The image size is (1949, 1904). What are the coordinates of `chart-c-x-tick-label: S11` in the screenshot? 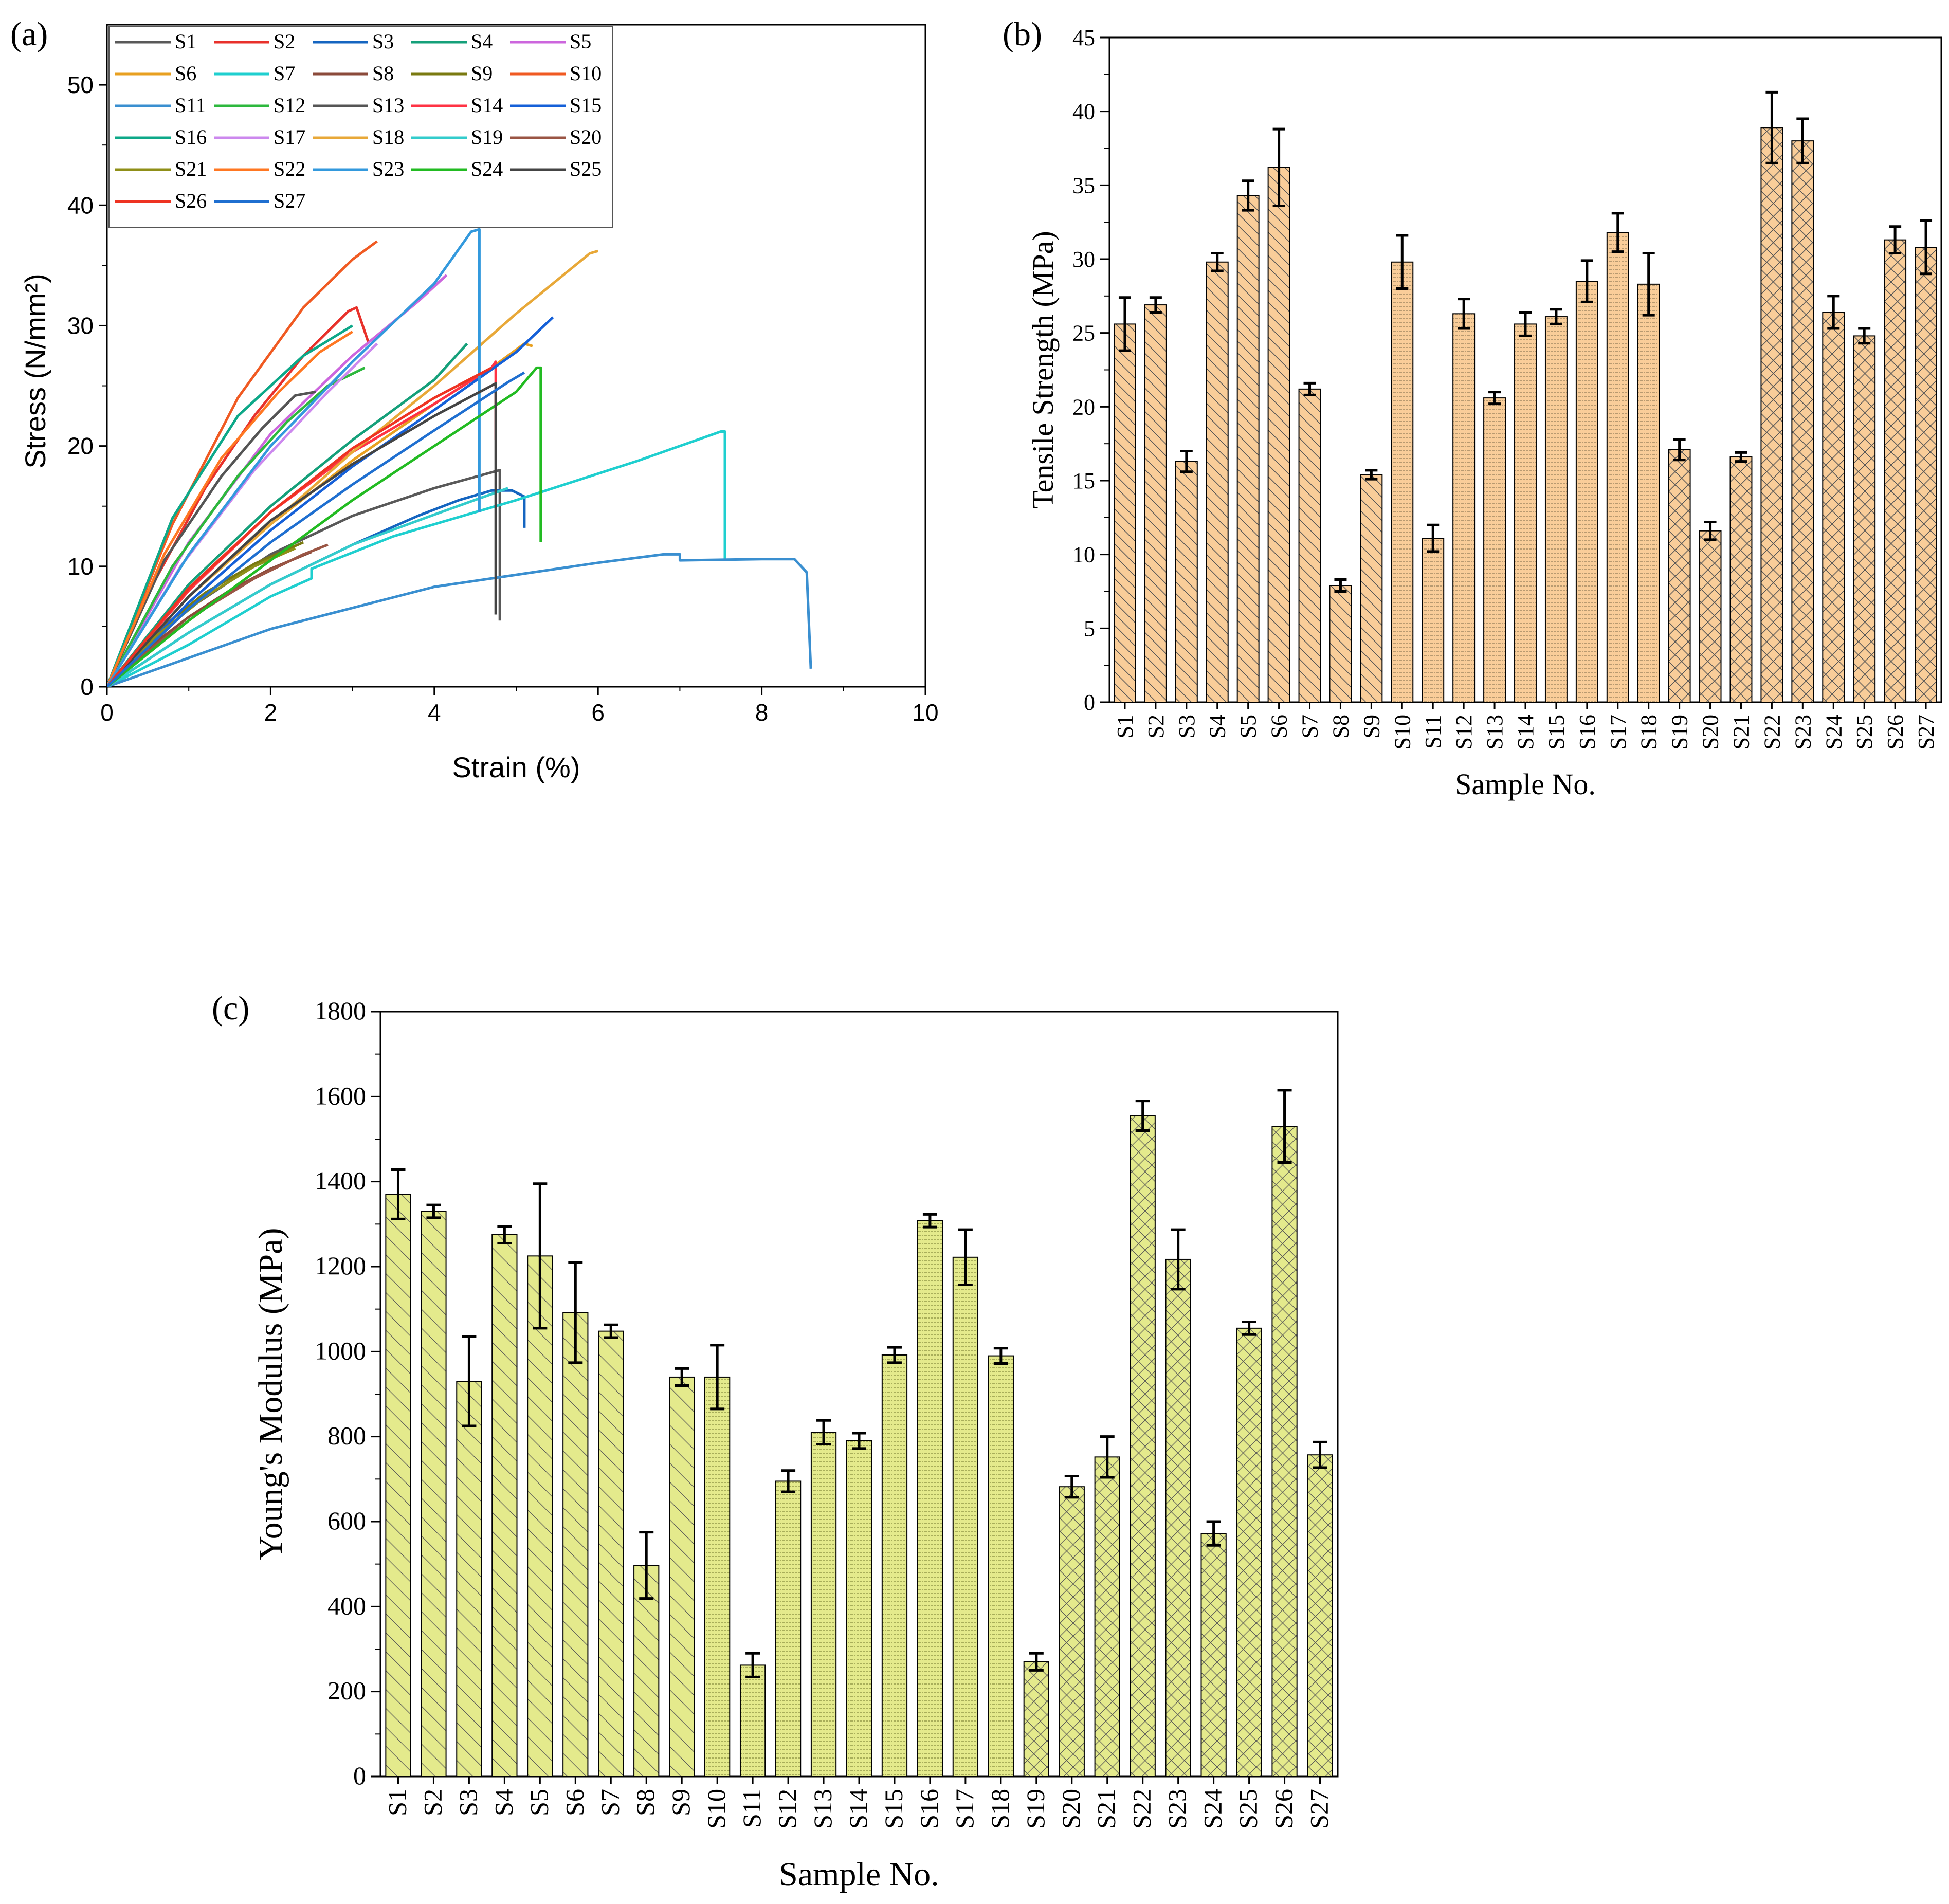 It's located at (751, 1808).